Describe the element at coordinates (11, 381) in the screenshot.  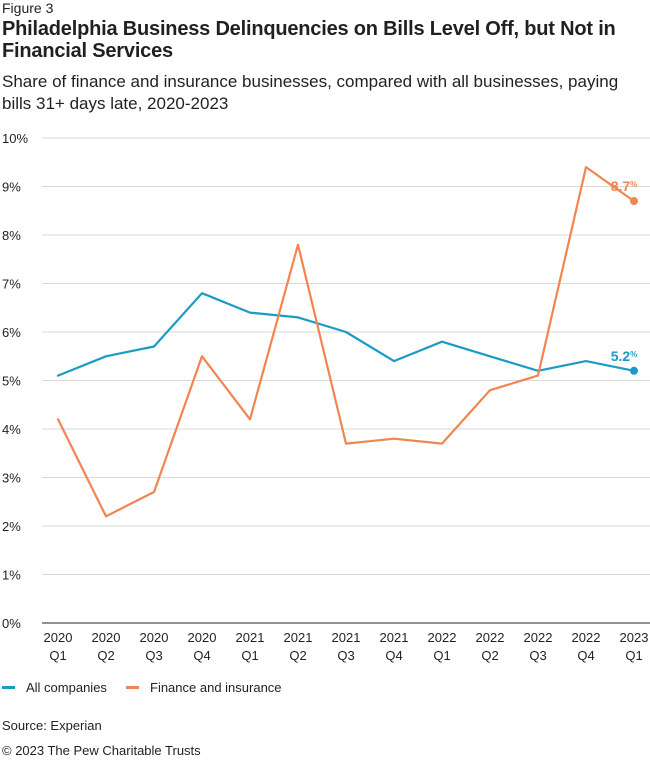
I see `y-tick-label: 5%` at that location.